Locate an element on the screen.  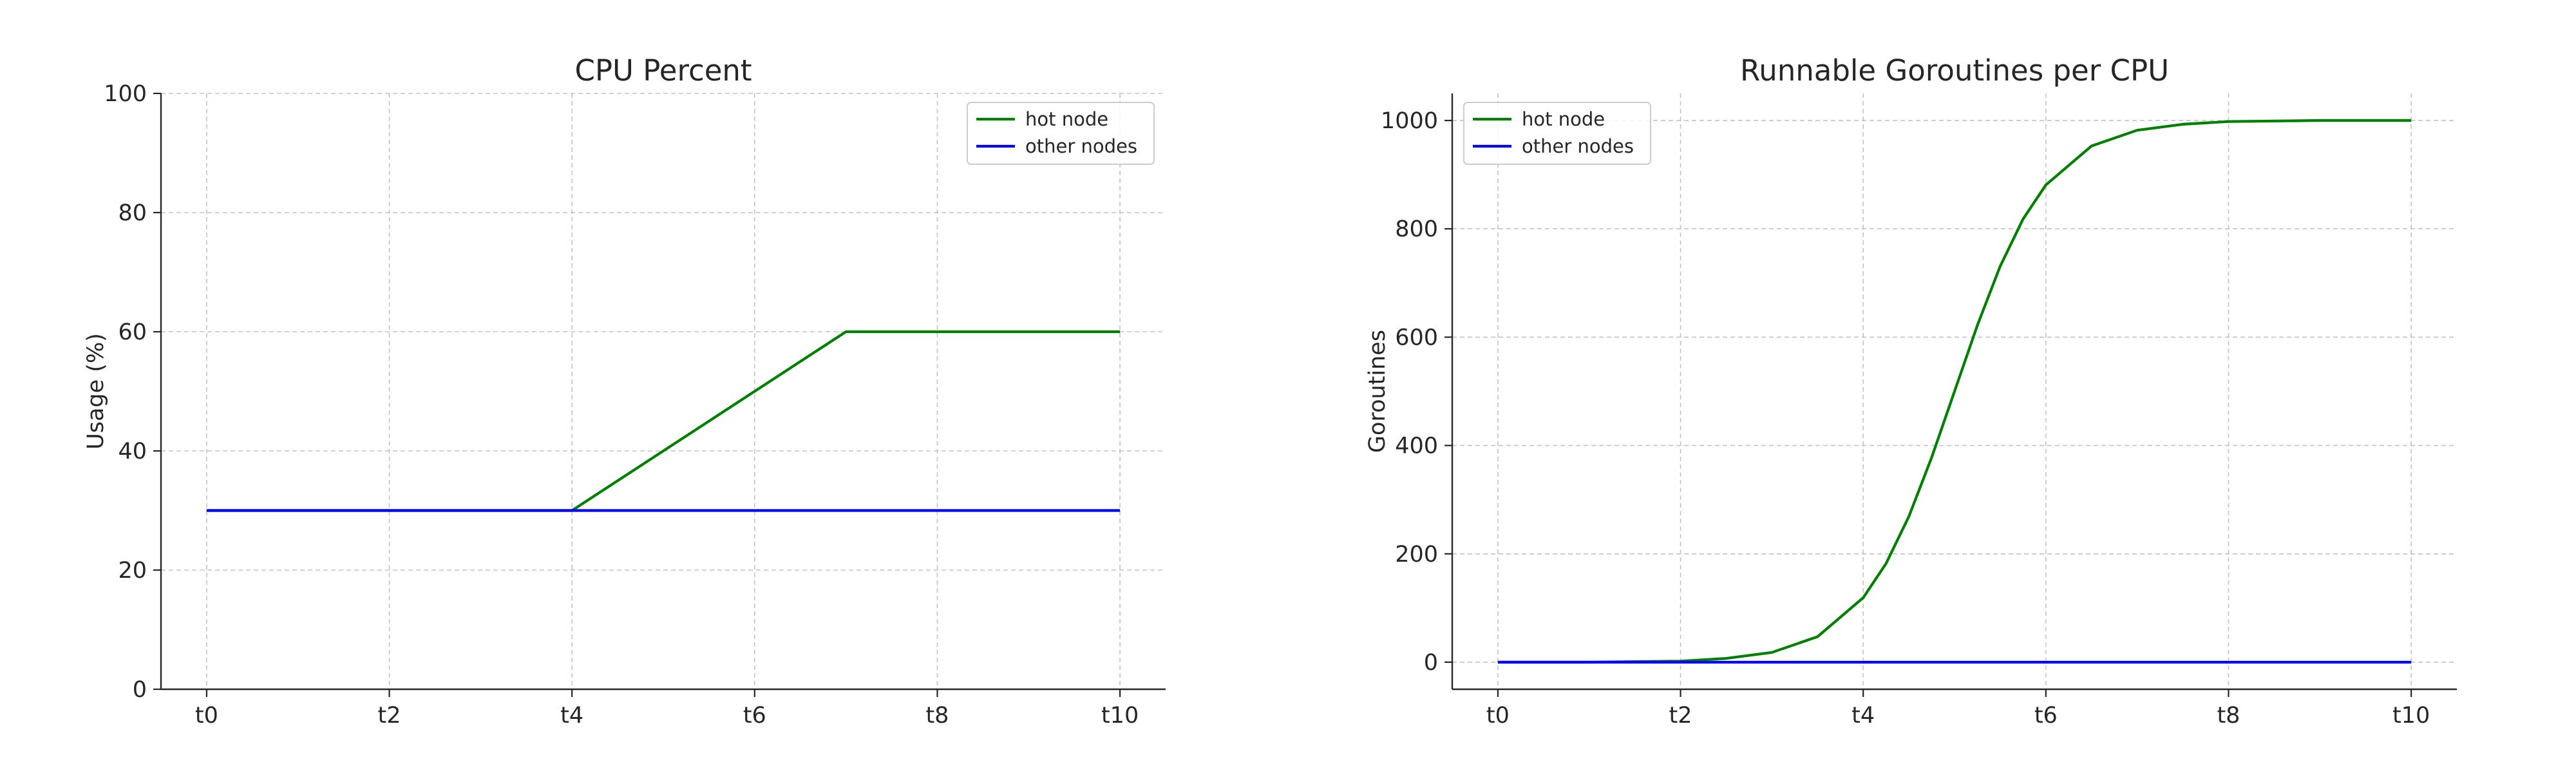
y-tick-label: 1000 is located at coordinates (1409, 121).